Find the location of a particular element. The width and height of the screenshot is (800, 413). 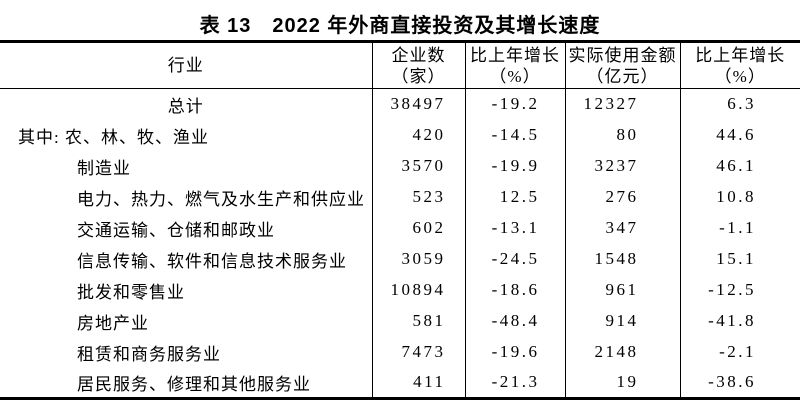

cell-growth-enterprises: -21.3 is located at coordinates (514, 383).